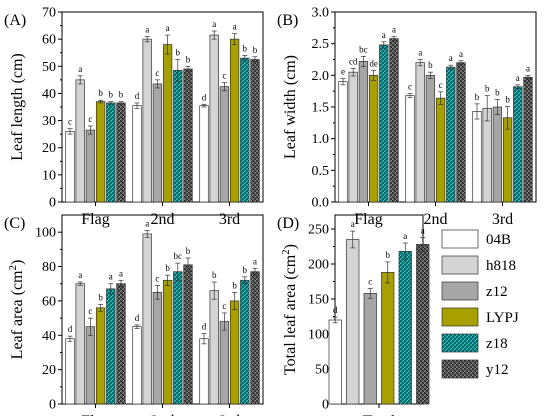 The height and width of the screenshot is (416, 550). Describe the element at coordinates (49, 301) in the screenshot. I see `y-tick-label: 60` at that location.